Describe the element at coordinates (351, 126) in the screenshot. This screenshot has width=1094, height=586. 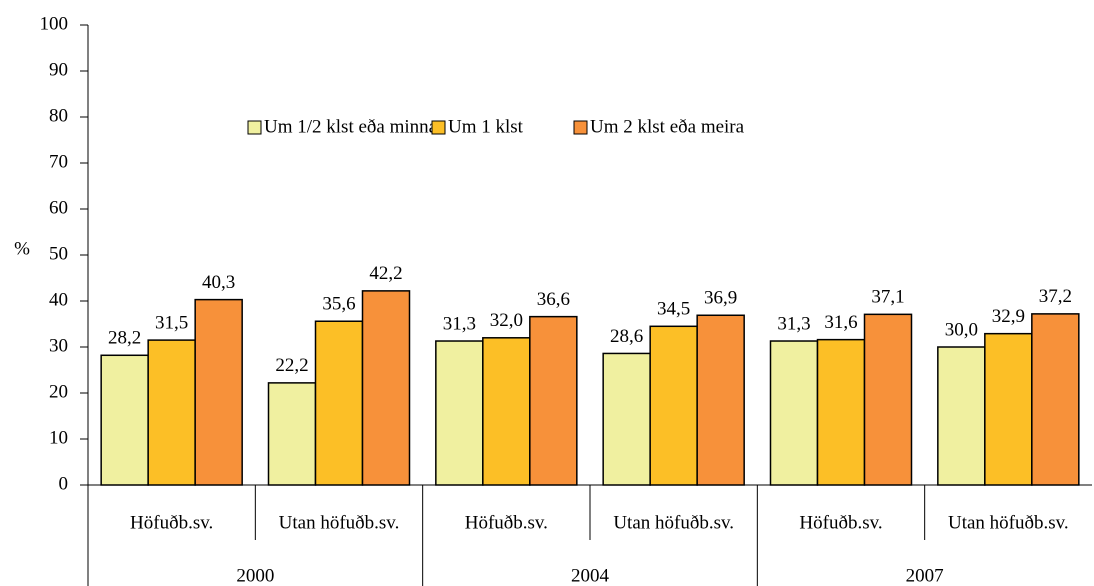
I see `legend-label: Um 1/2 klst eða minna` at that location.